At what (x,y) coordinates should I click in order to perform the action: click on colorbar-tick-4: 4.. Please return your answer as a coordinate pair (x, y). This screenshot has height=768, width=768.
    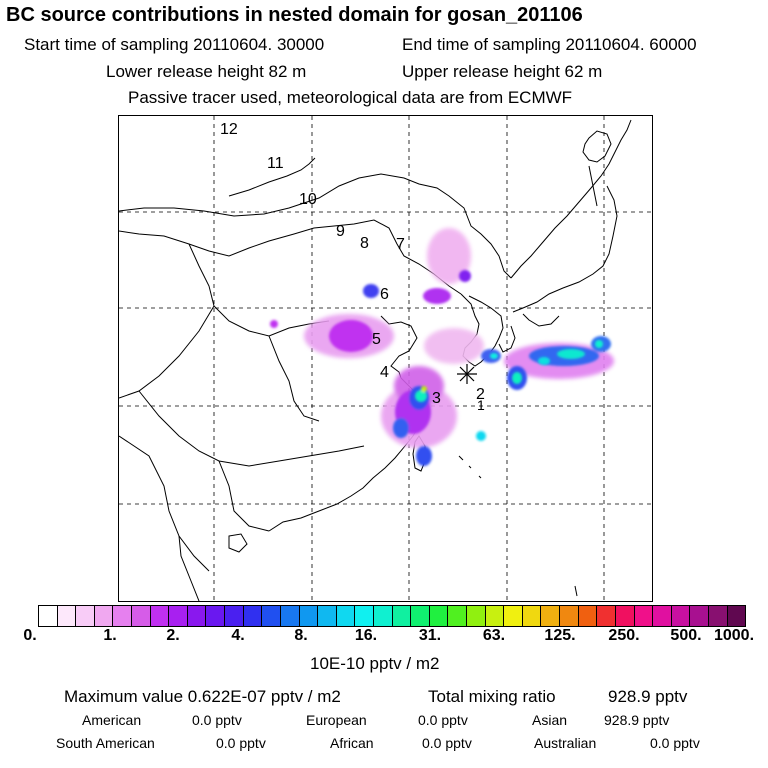
    Looking at the image, I should click on (238, 635).